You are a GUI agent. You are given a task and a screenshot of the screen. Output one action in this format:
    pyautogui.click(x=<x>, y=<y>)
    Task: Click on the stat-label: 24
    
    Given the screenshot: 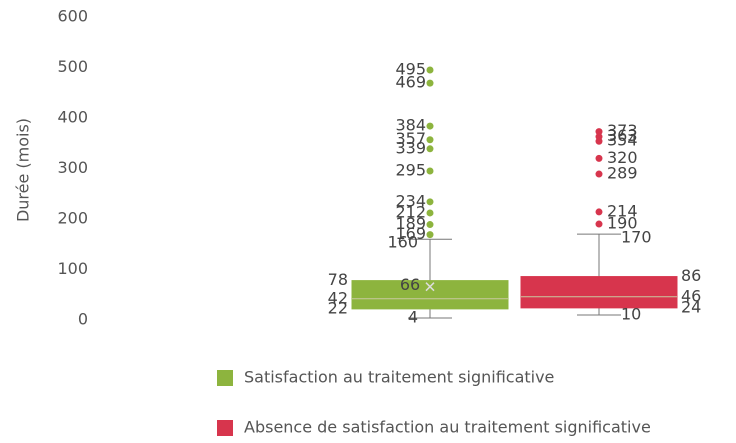 What is the action you would take?
    pyautogui.click(x=691, y=306)
    